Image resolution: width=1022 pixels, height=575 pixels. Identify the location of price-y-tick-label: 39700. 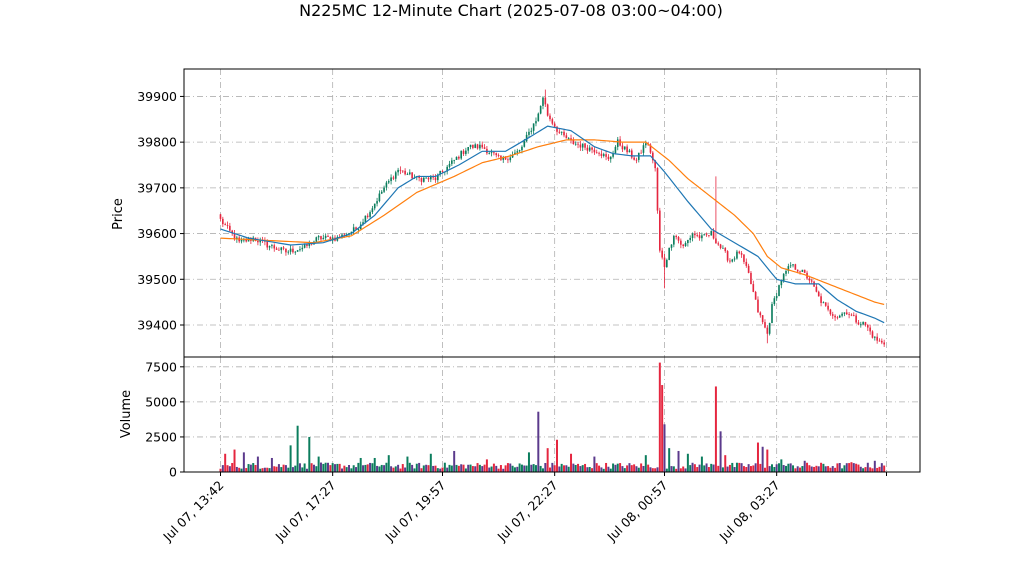
(157, 187).